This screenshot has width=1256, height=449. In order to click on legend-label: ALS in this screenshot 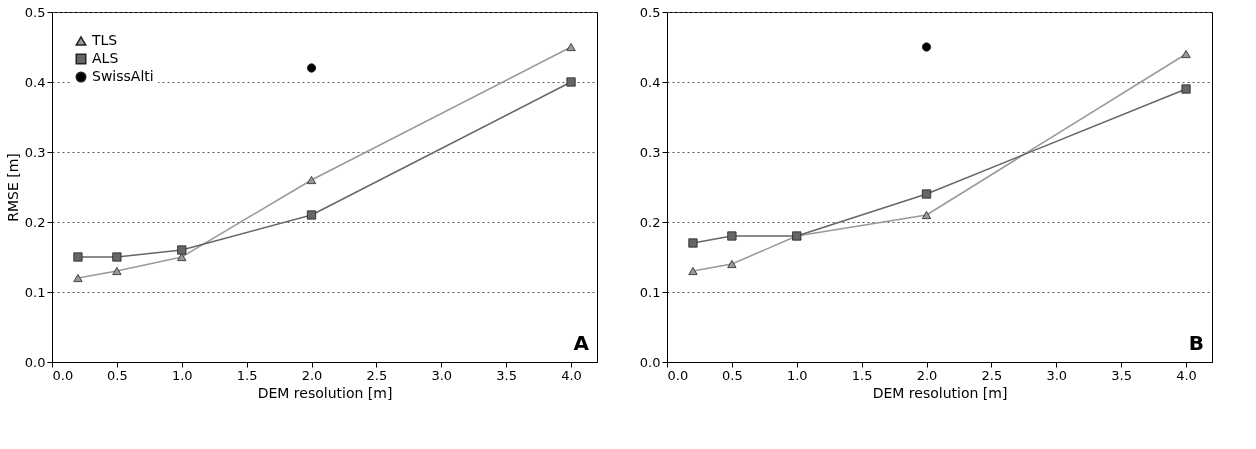, I will do `click(105, 58)`.